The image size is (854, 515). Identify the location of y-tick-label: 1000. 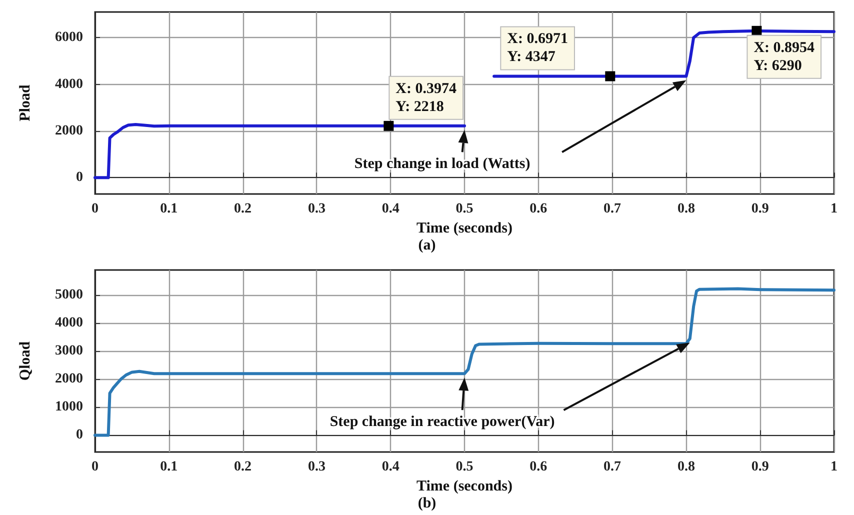
(69, 406).